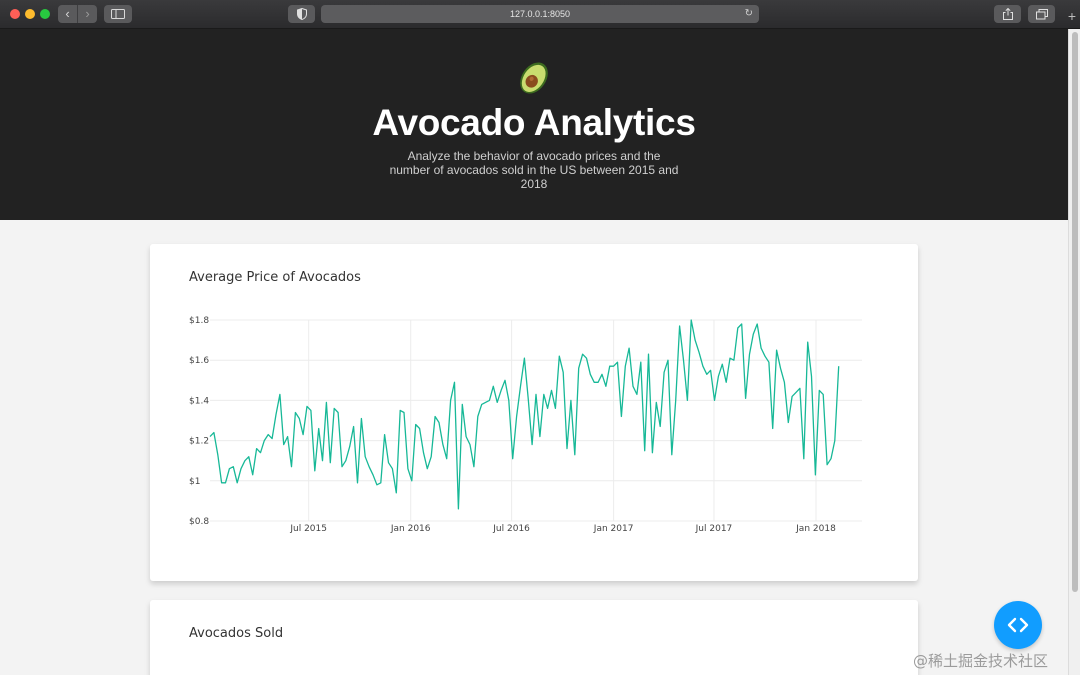 This screenshot has width=1080, height=675. I want to click on y-tick-label: $1.4, so click(199, 401).